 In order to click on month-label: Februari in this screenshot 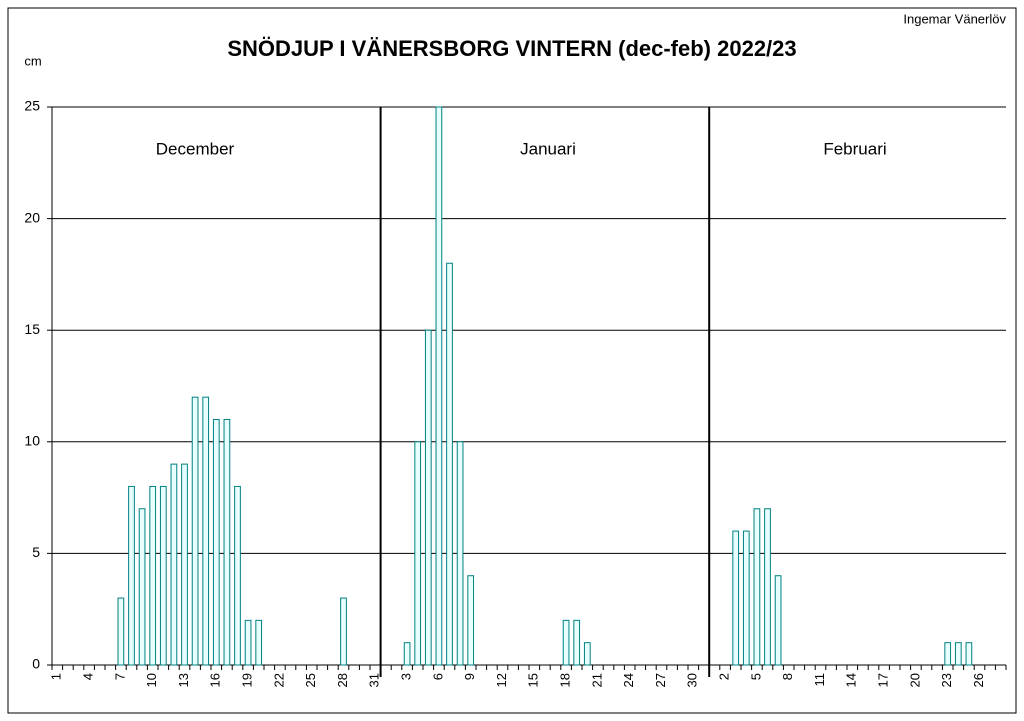, I will do `click(854, 148)`.